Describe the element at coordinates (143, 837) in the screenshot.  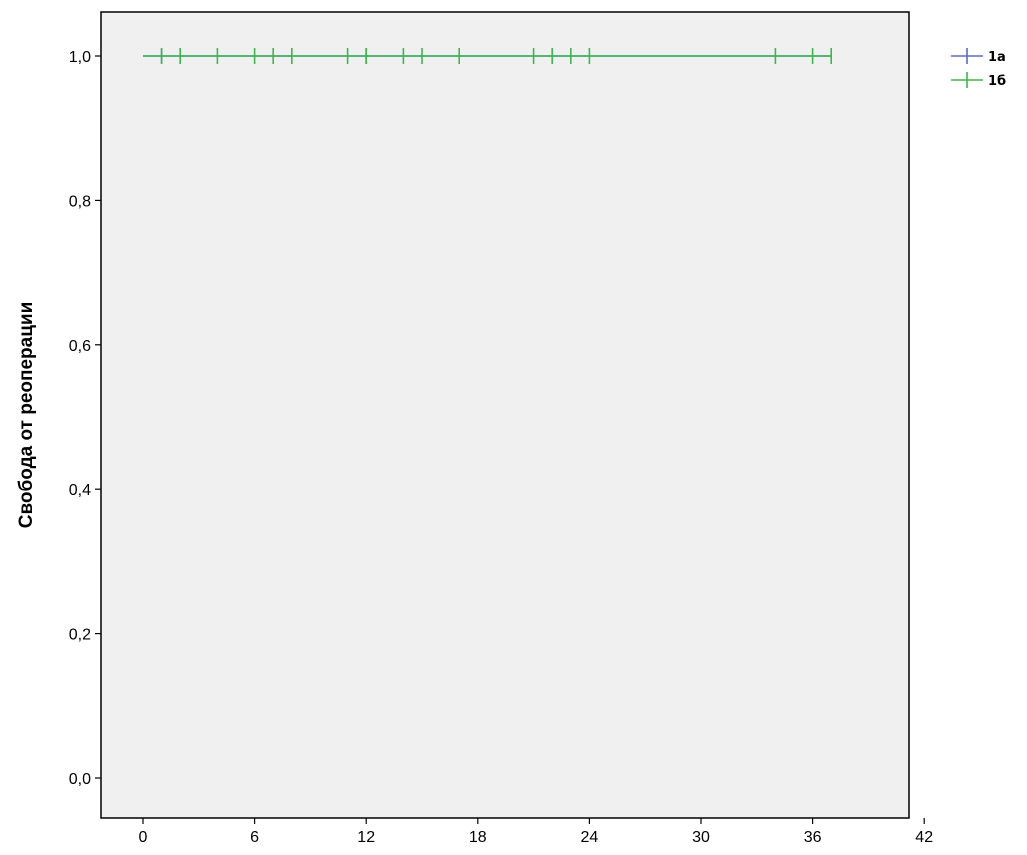
I see `x-tick-label: 0` at that location.